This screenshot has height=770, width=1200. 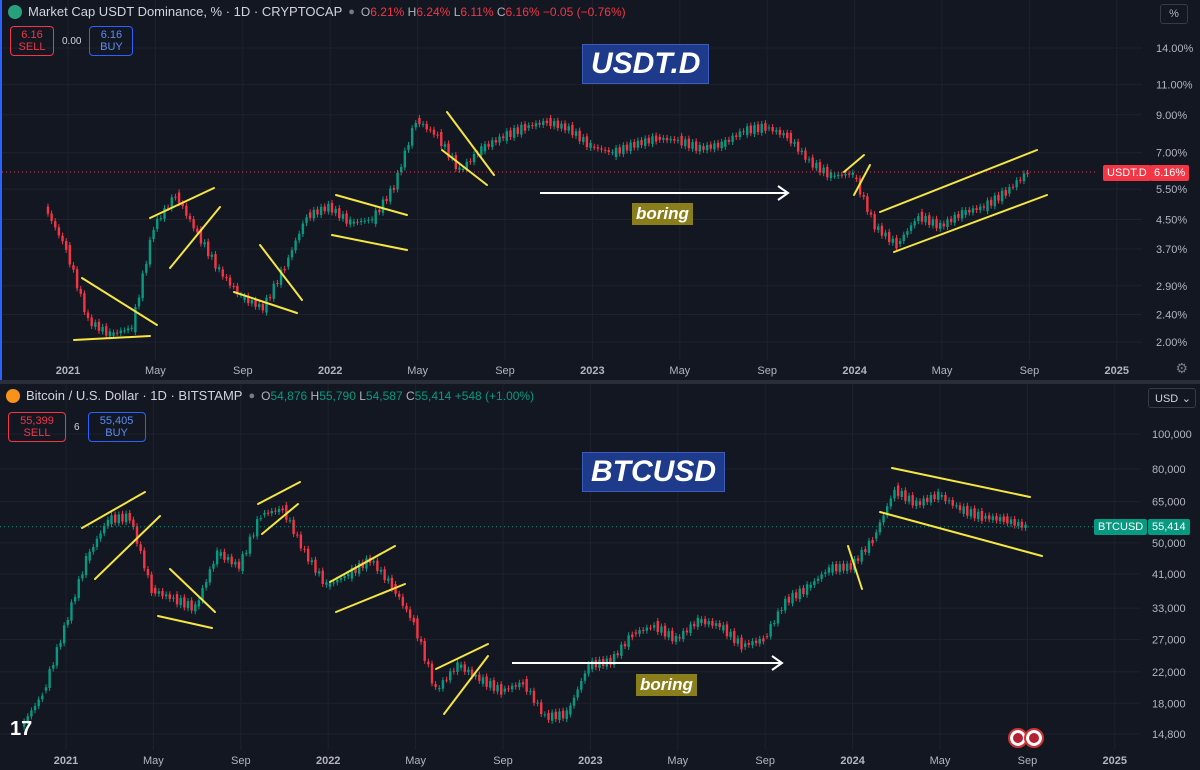 What do you see at coordinates (1174, 14) in the screenshot?
I see `percent-scale-button: %` at bounding box center [1174, 14].